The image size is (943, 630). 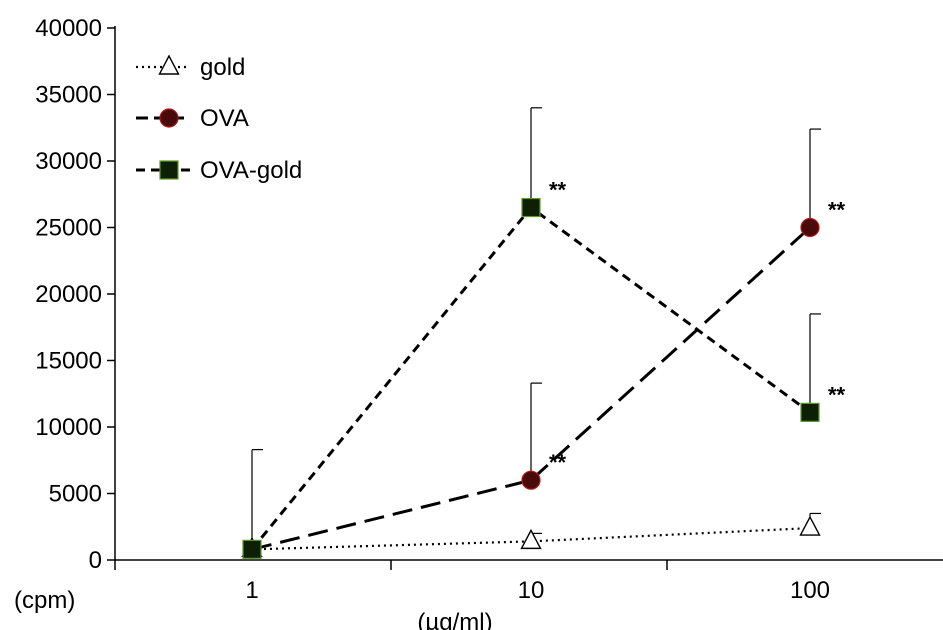 I want to click on y-tick-label: 35000, so click(x=68, y=95).